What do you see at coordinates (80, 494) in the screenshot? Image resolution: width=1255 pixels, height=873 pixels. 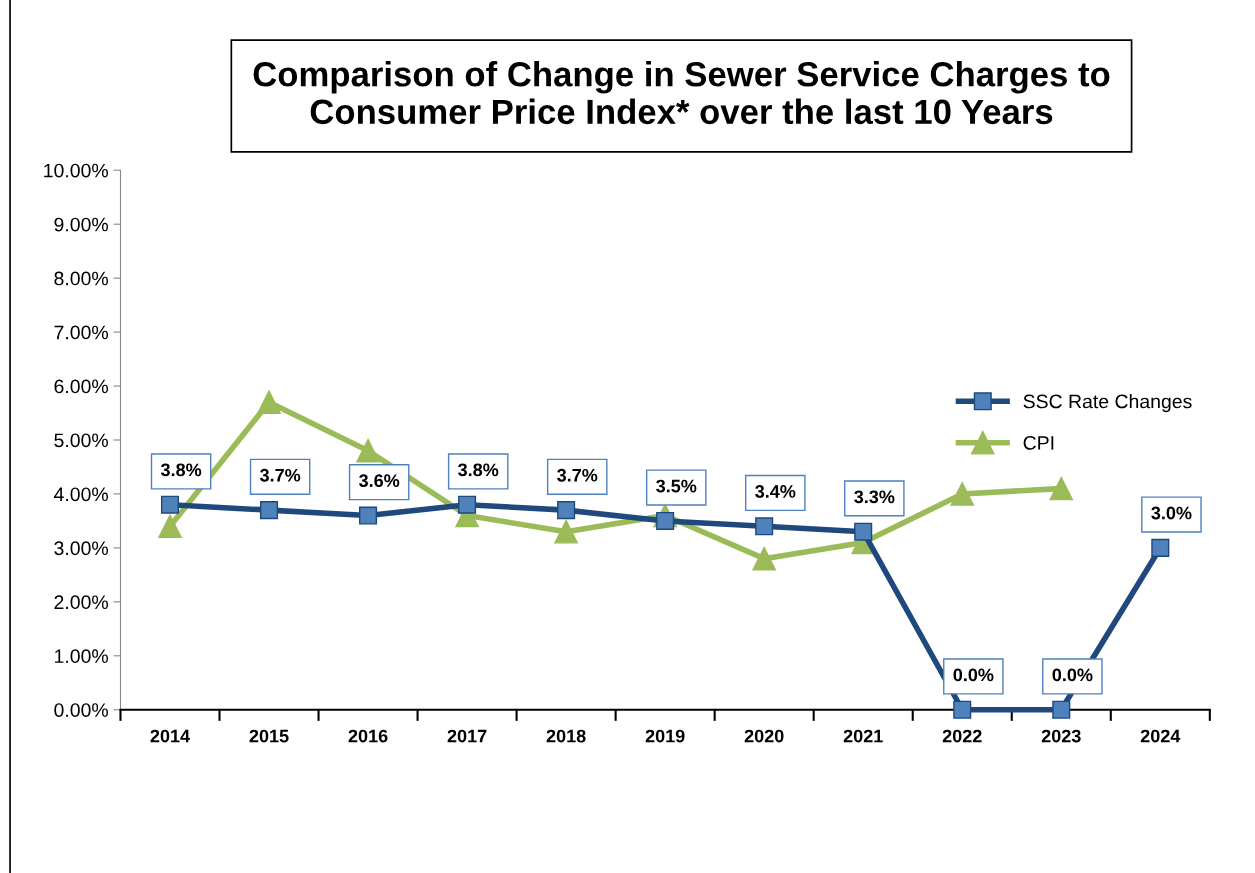 I see `y-tick-label: 4.00%` at bounding box center [80, 494].